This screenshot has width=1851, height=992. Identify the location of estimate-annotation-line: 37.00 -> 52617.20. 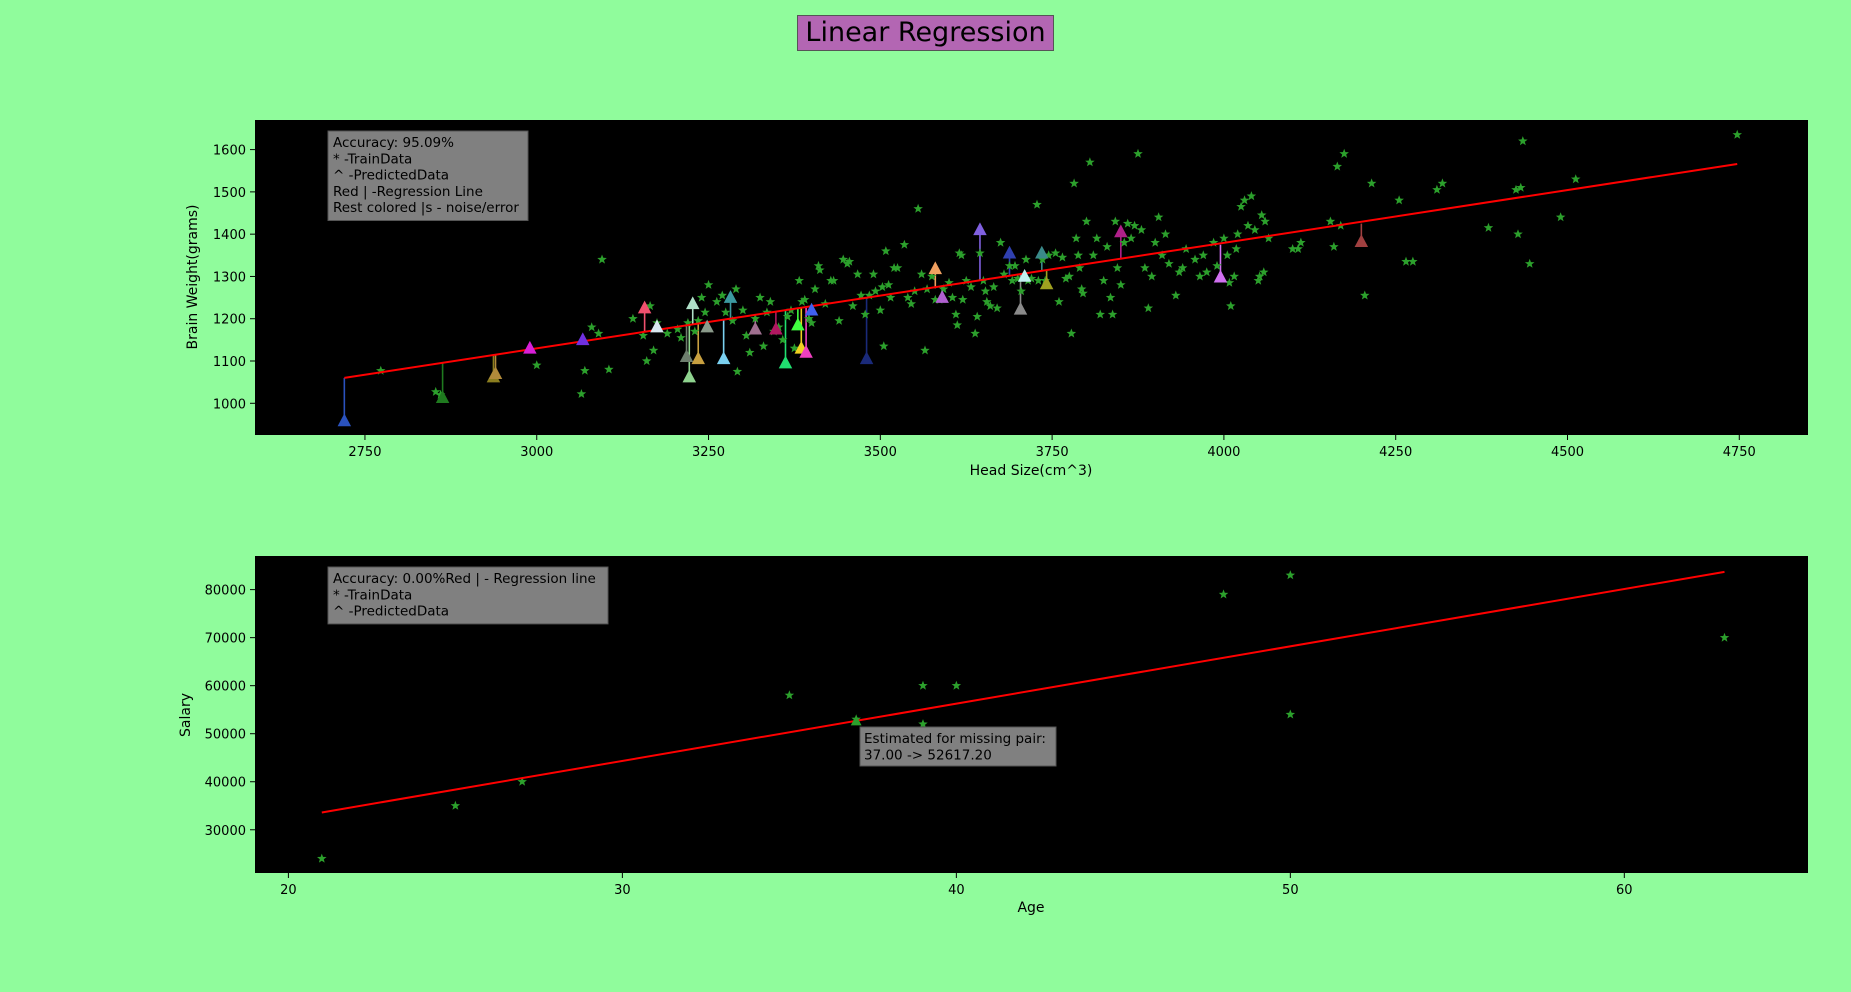
(928, 756).